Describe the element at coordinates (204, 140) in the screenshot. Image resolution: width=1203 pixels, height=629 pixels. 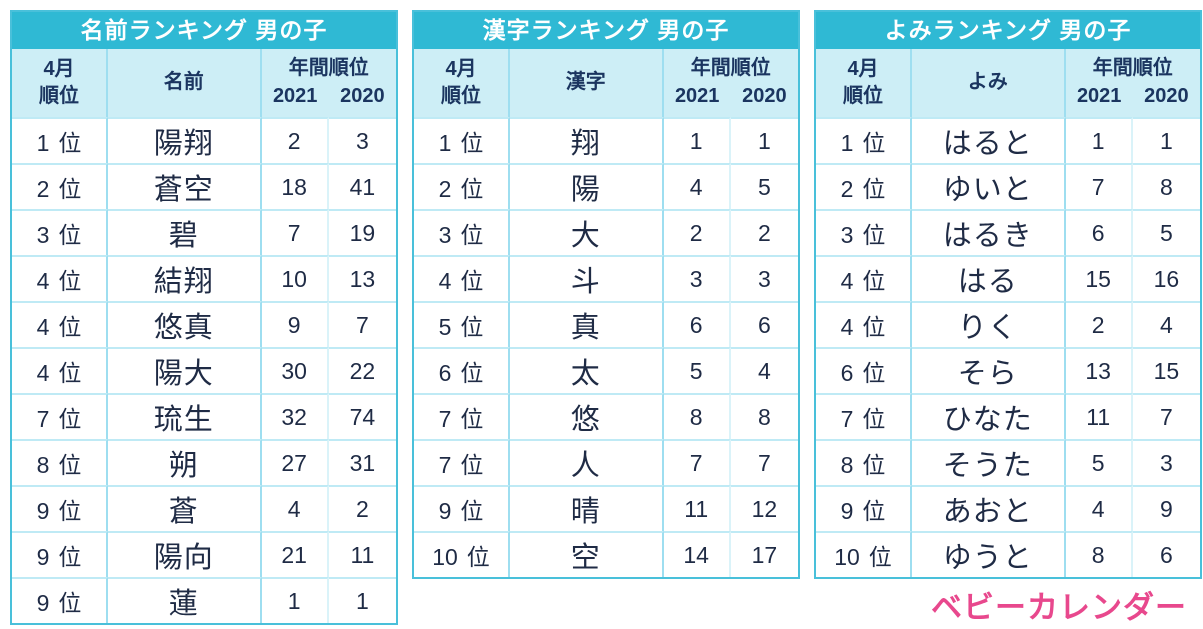
I see `table-row: 1 位陽翔 2 3` at that location.